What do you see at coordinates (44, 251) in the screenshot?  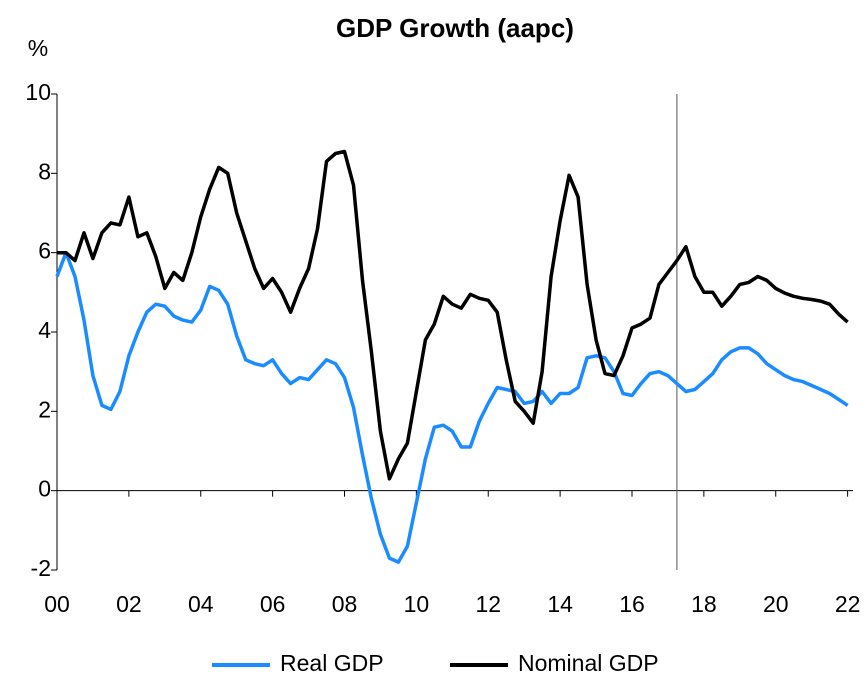 I see `y-tick-label: 6` at bounding box center [44, 251].